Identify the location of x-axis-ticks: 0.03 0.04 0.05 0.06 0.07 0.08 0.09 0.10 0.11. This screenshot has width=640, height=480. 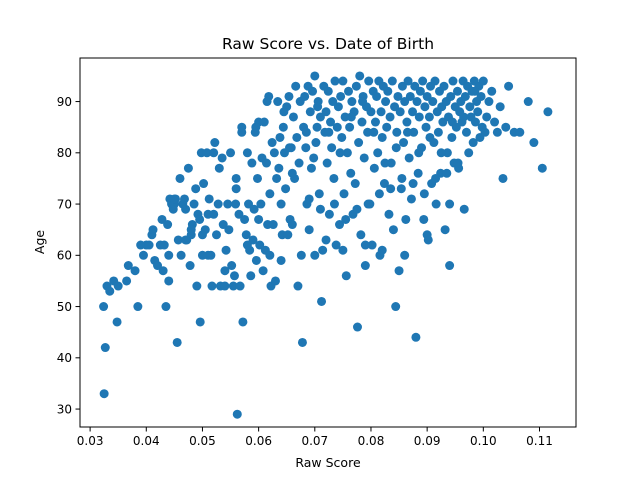
(315, 437).